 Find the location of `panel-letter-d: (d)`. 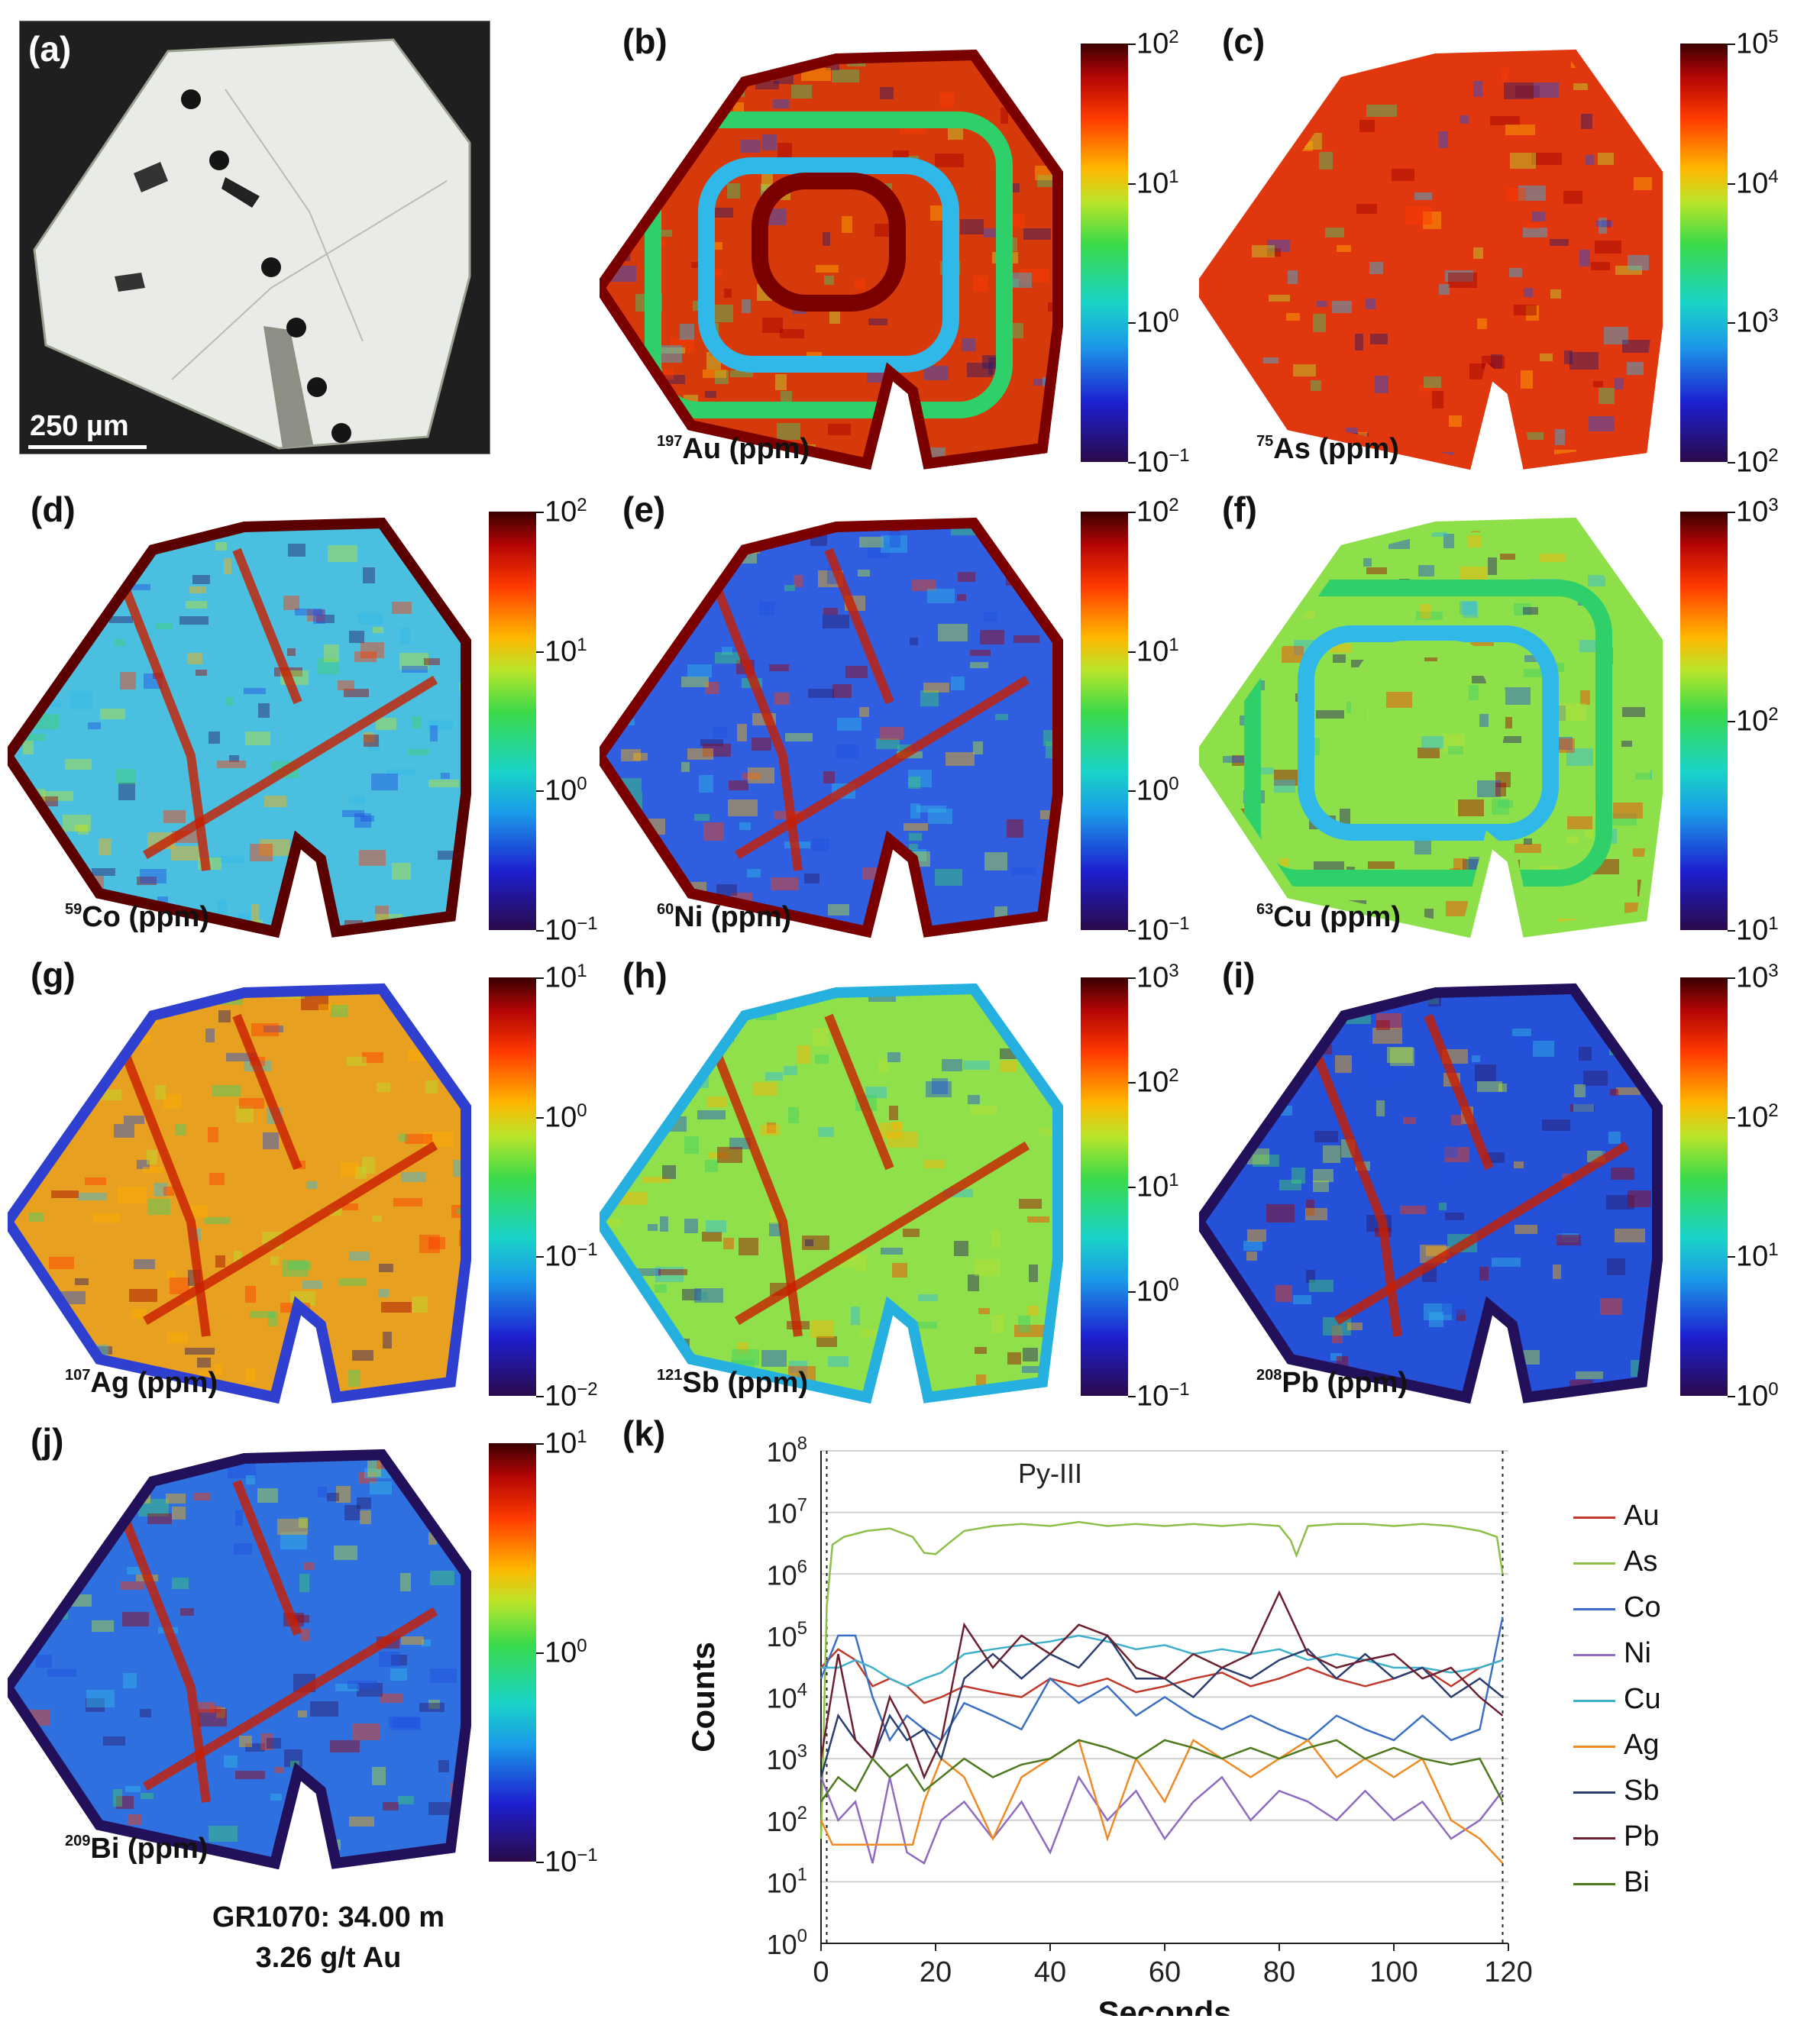

panel-letter-d: (d) is located at coordinates (53, 509).